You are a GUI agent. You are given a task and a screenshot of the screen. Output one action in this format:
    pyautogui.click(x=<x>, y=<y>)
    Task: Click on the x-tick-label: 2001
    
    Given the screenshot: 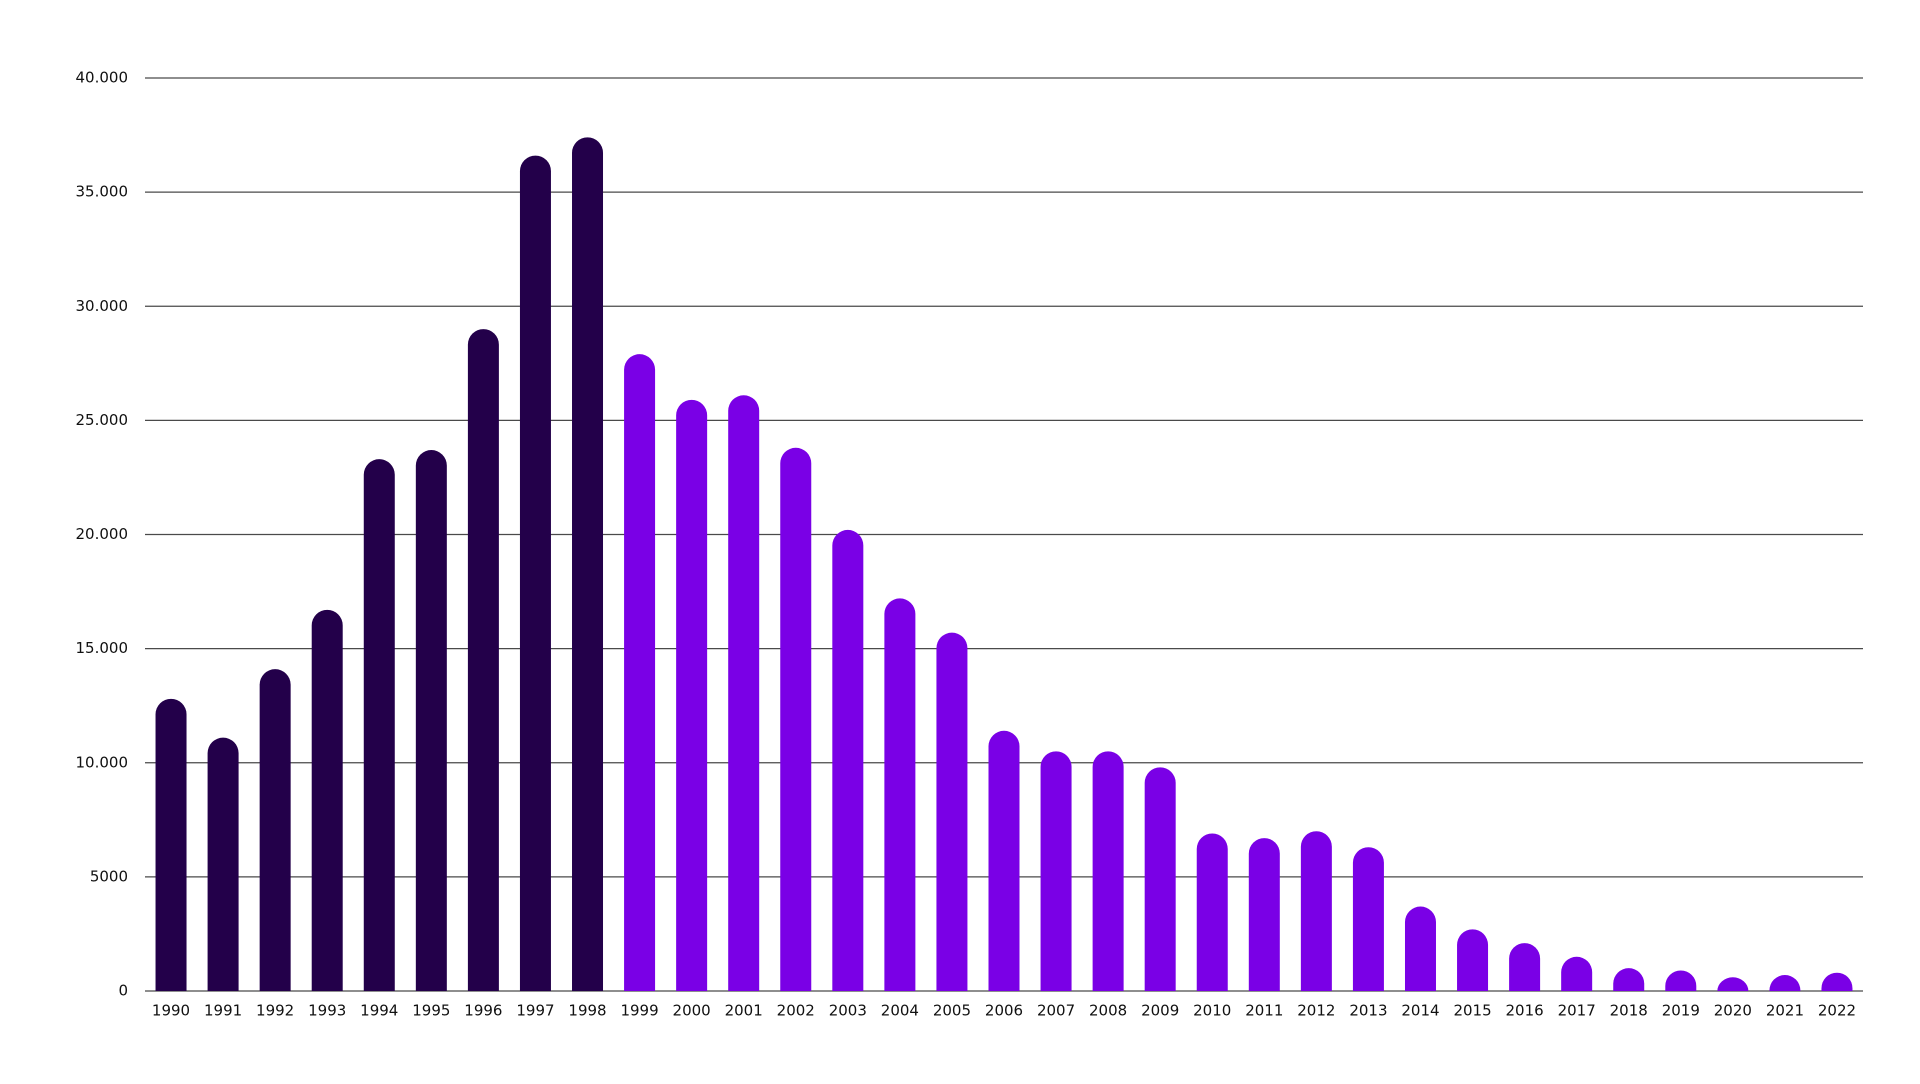 What is the action you would take?
    pyautogui.click(x=744, y=1011)
    